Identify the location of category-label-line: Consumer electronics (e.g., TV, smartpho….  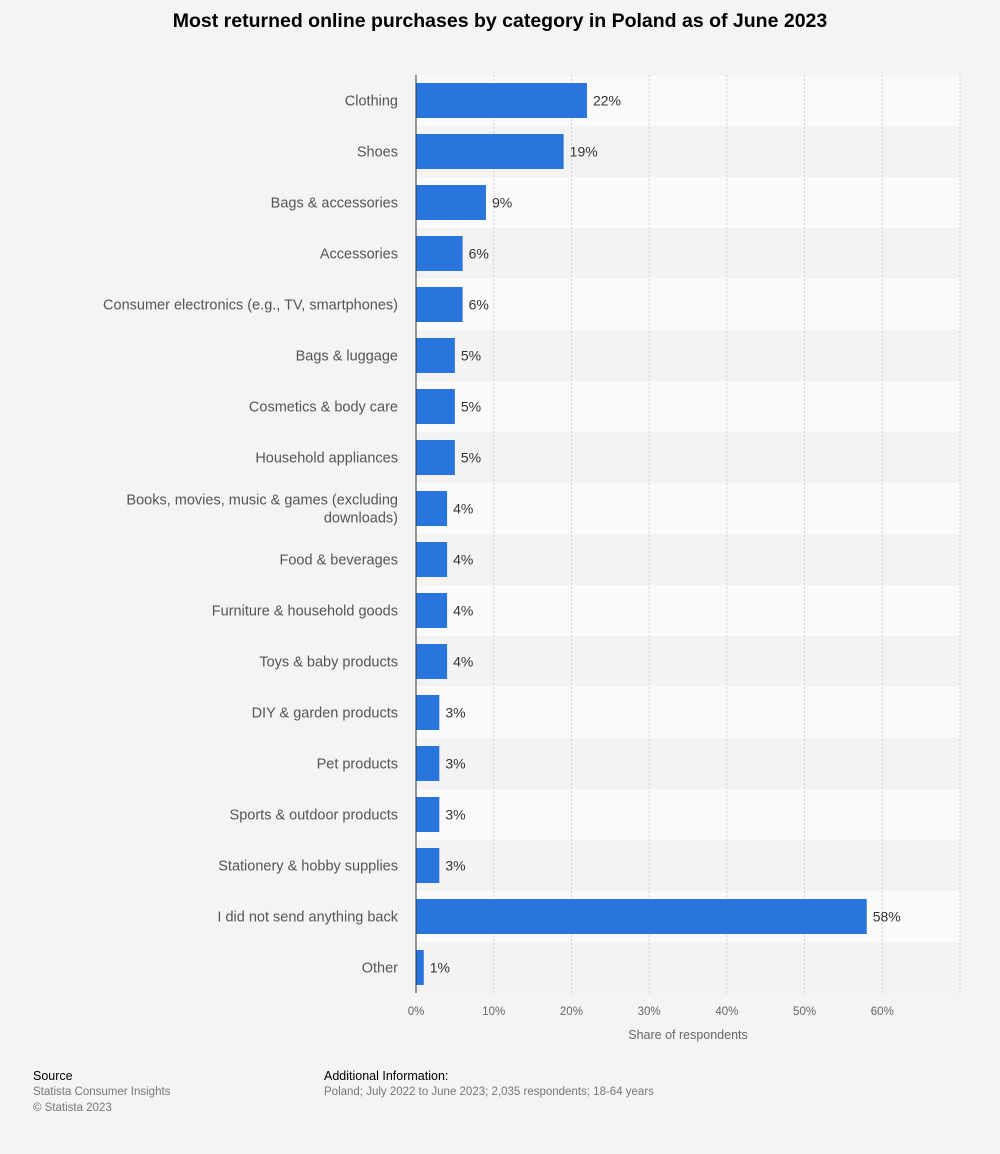
(250, 306).